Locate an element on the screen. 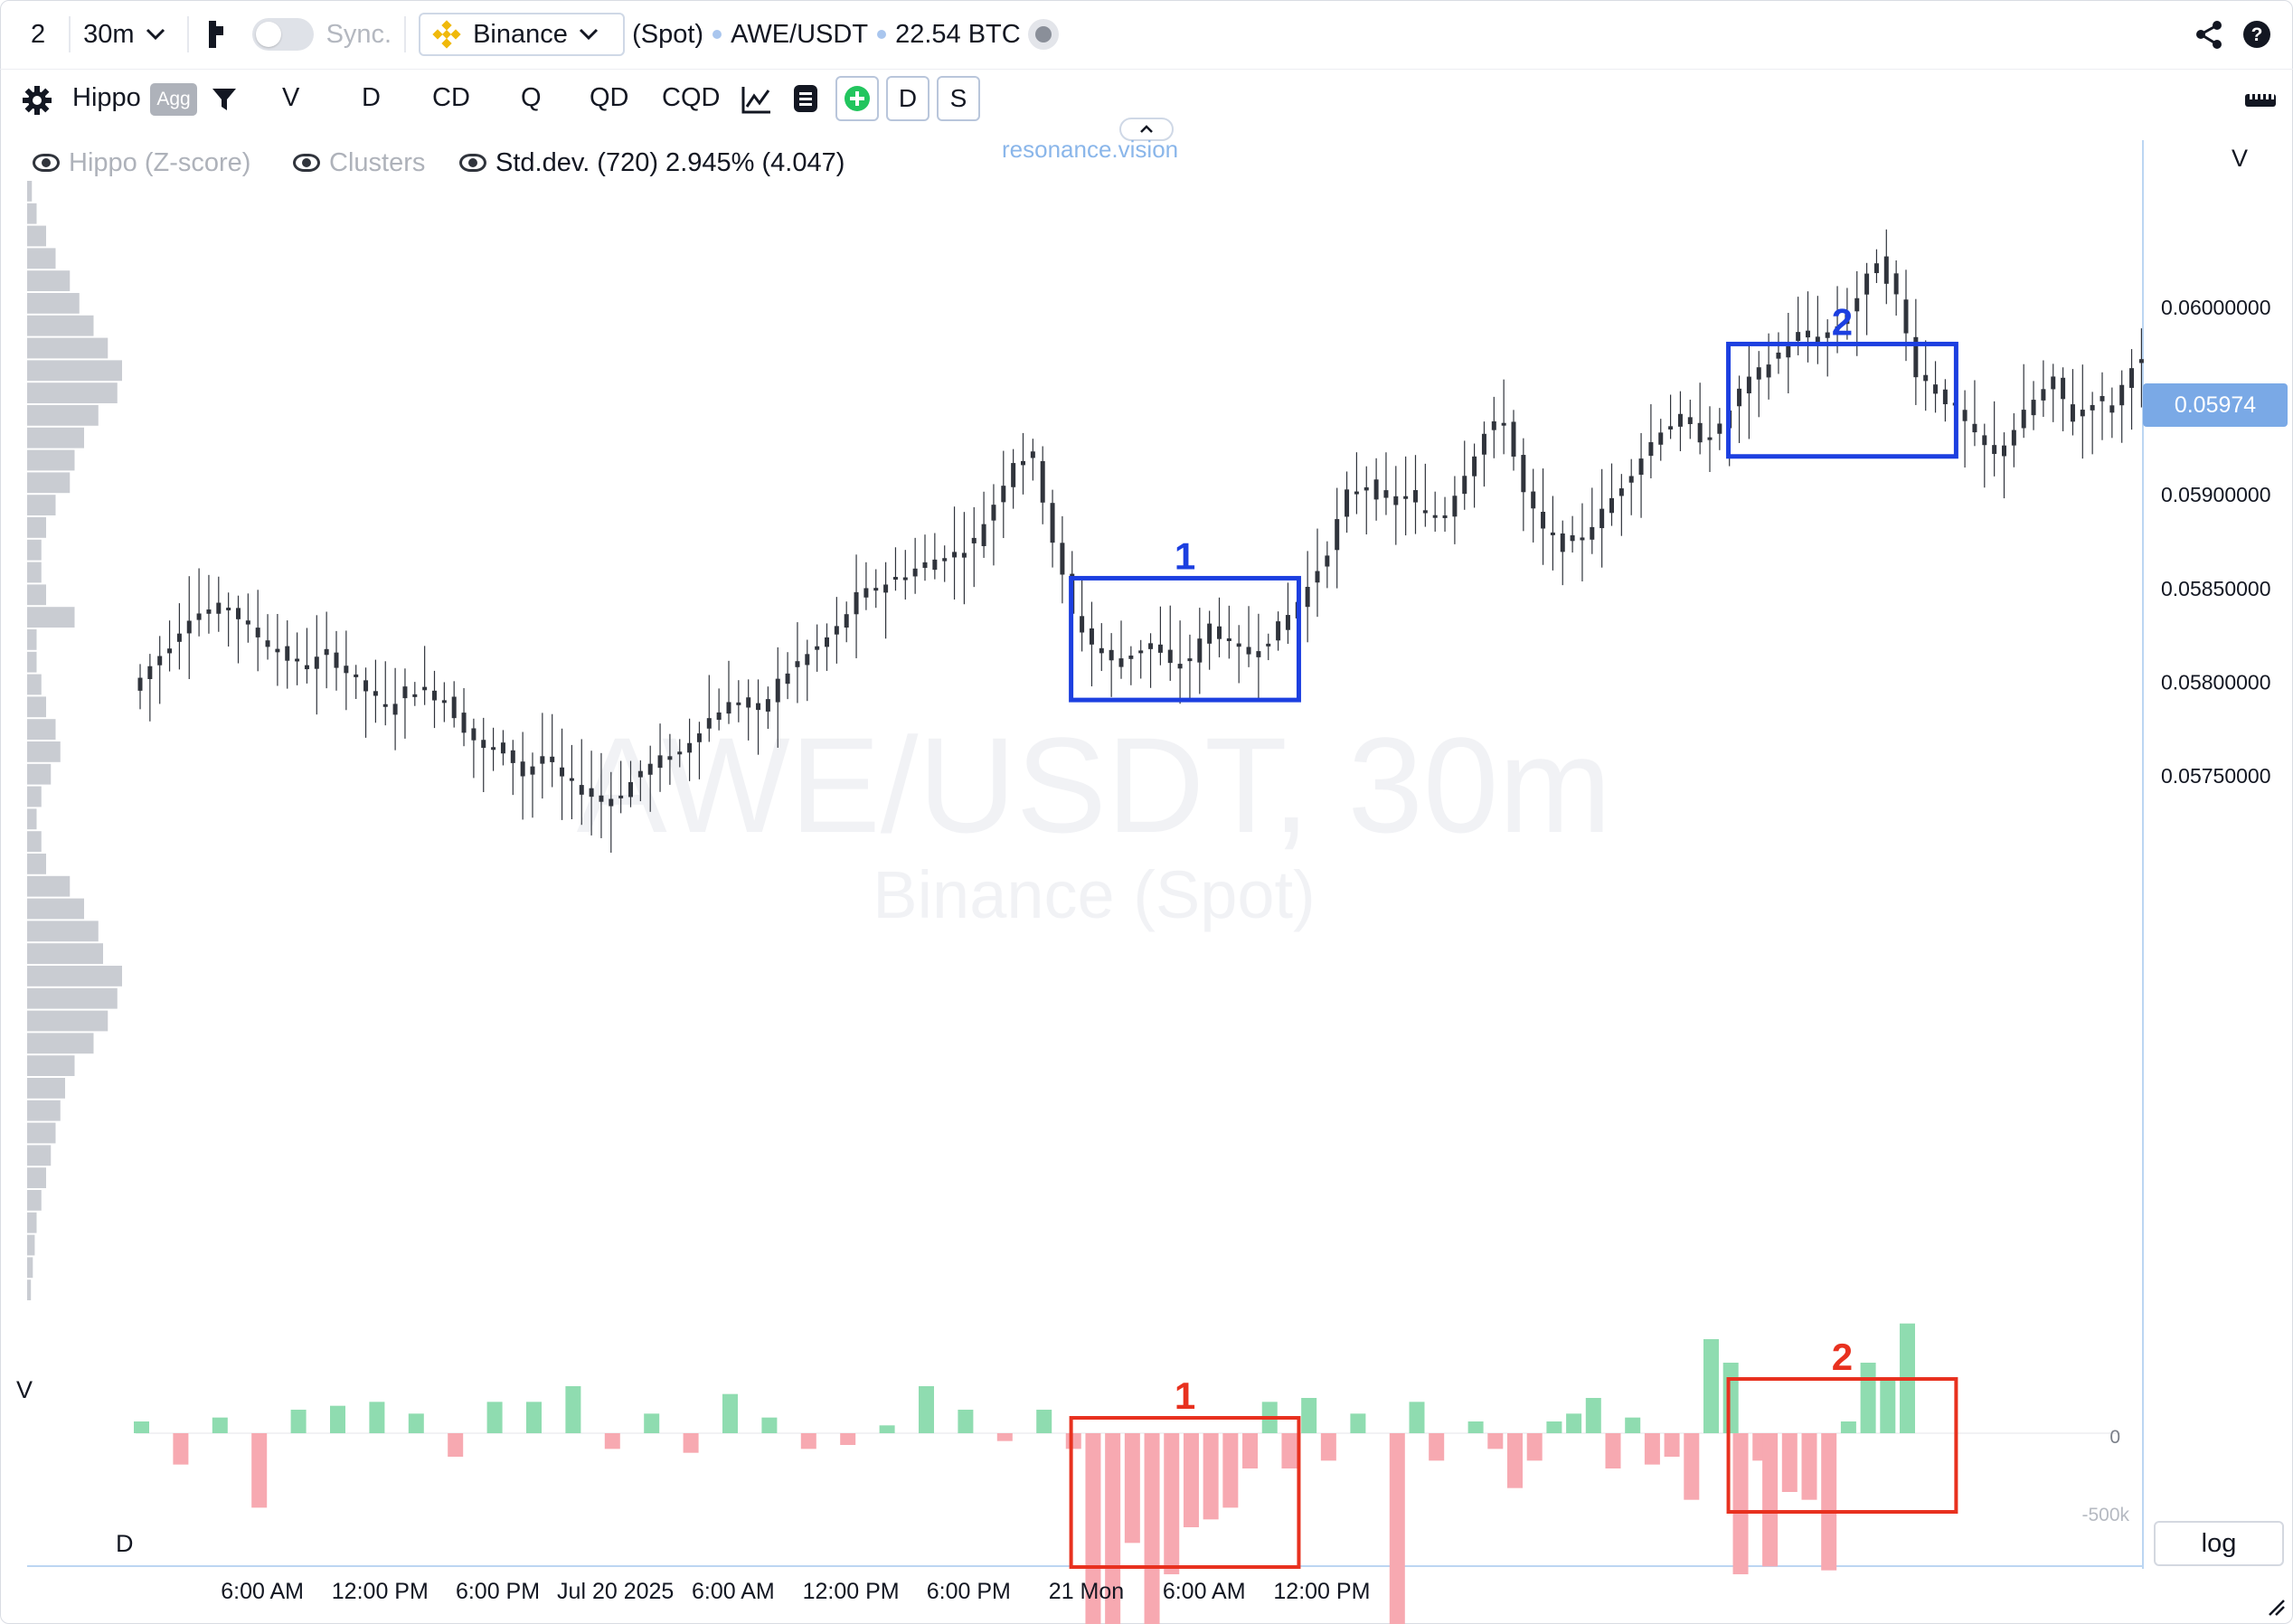 This screenshot has height=1624, width=2293. exchange-select: Binance is located at coordinates (523, 34).